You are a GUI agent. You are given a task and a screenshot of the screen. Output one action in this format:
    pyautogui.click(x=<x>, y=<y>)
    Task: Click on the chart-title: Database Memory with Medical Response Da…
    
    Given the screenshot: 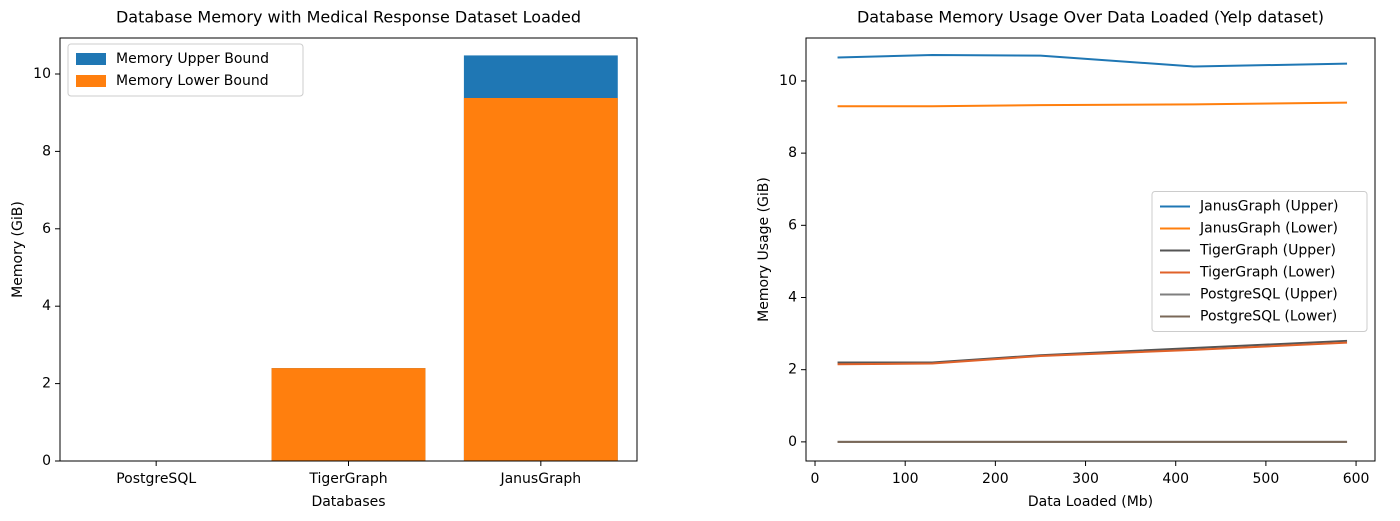 What is the action you would take?
    pyautogui.click(x=348, y=17)
    